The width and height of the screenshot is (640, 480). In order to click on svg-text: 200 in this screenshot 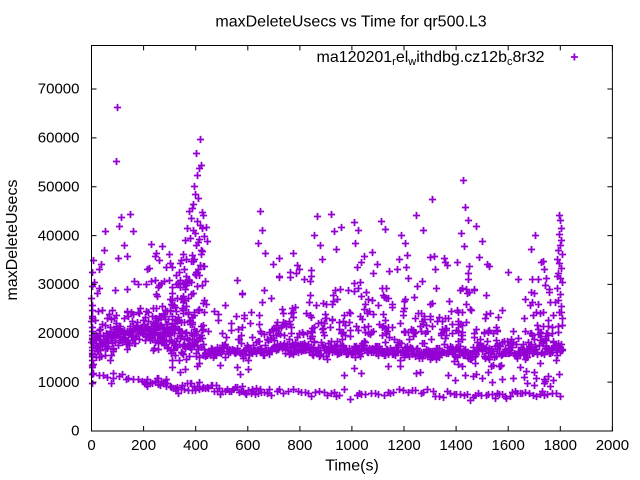, I will do `click(143, 445)`.